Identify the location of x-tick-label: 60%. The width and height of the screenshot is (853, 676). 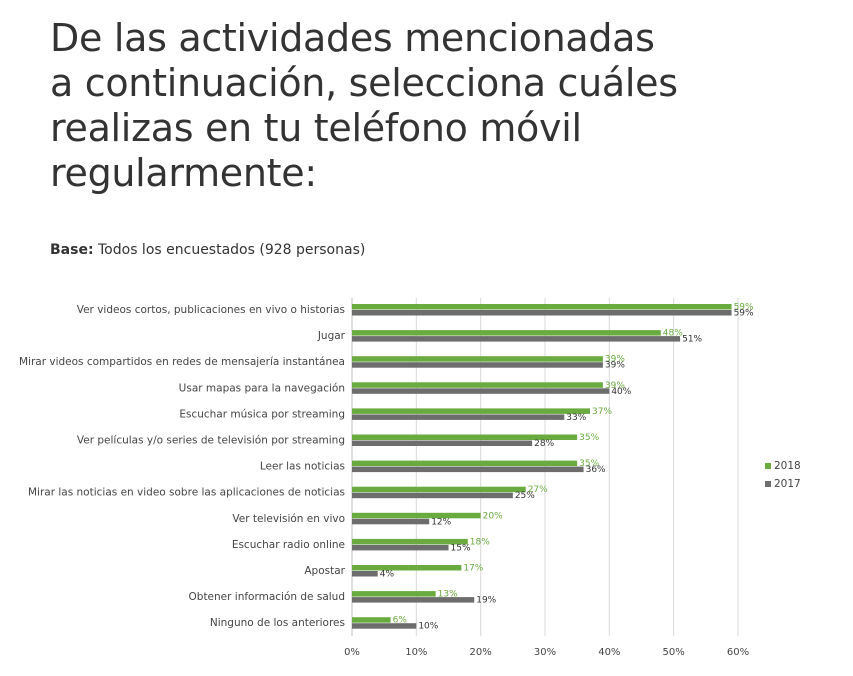
(738, 652).